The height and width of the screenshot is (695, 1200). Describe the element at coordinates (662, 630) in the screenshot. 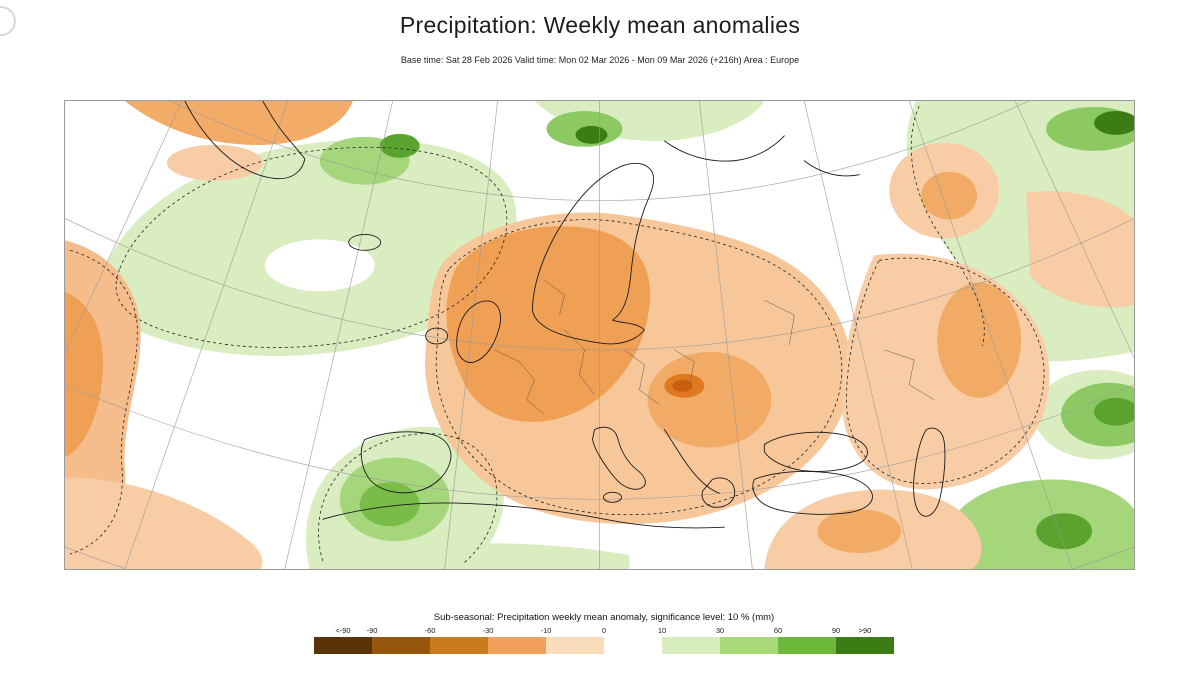

I see `legend-tick-label: 10` at that location.